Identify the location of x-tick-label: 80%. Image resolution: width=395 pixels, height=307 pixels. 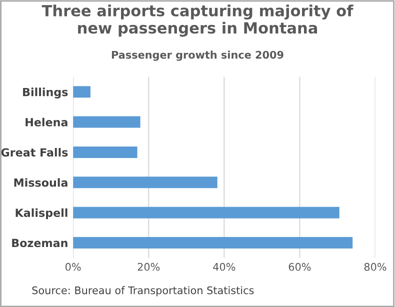
(375, 266).